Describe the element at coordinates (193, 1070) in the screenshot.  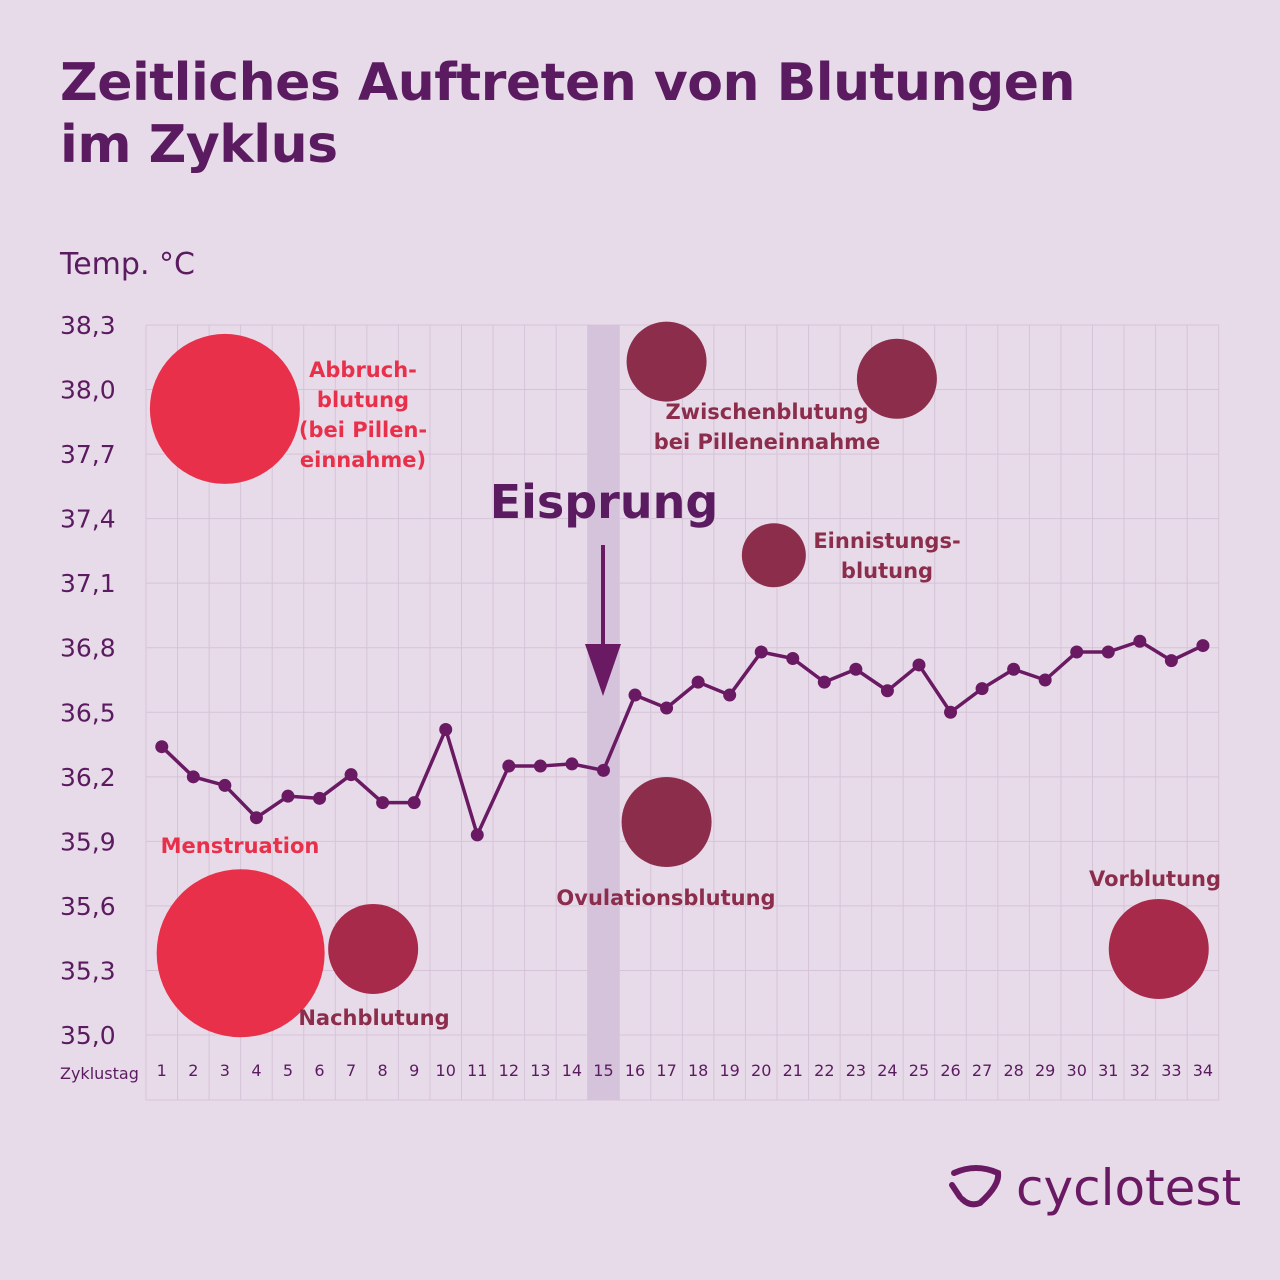
I see `x-tick-label: 2` at that location.